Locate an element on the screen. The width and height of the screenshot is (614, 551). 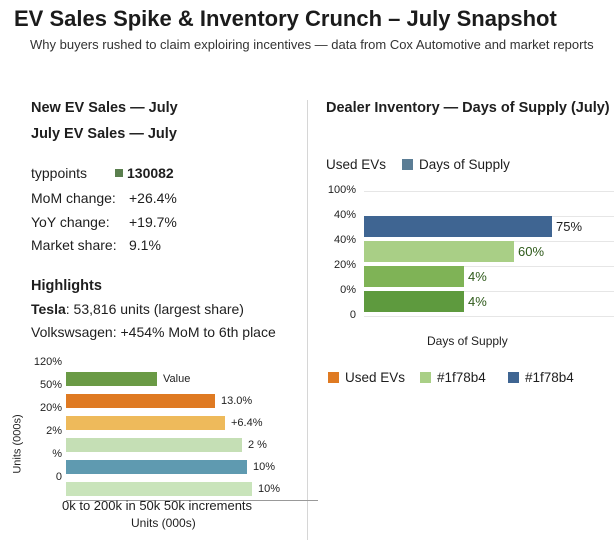
x-axis-line is located at coordinates (192, 500).